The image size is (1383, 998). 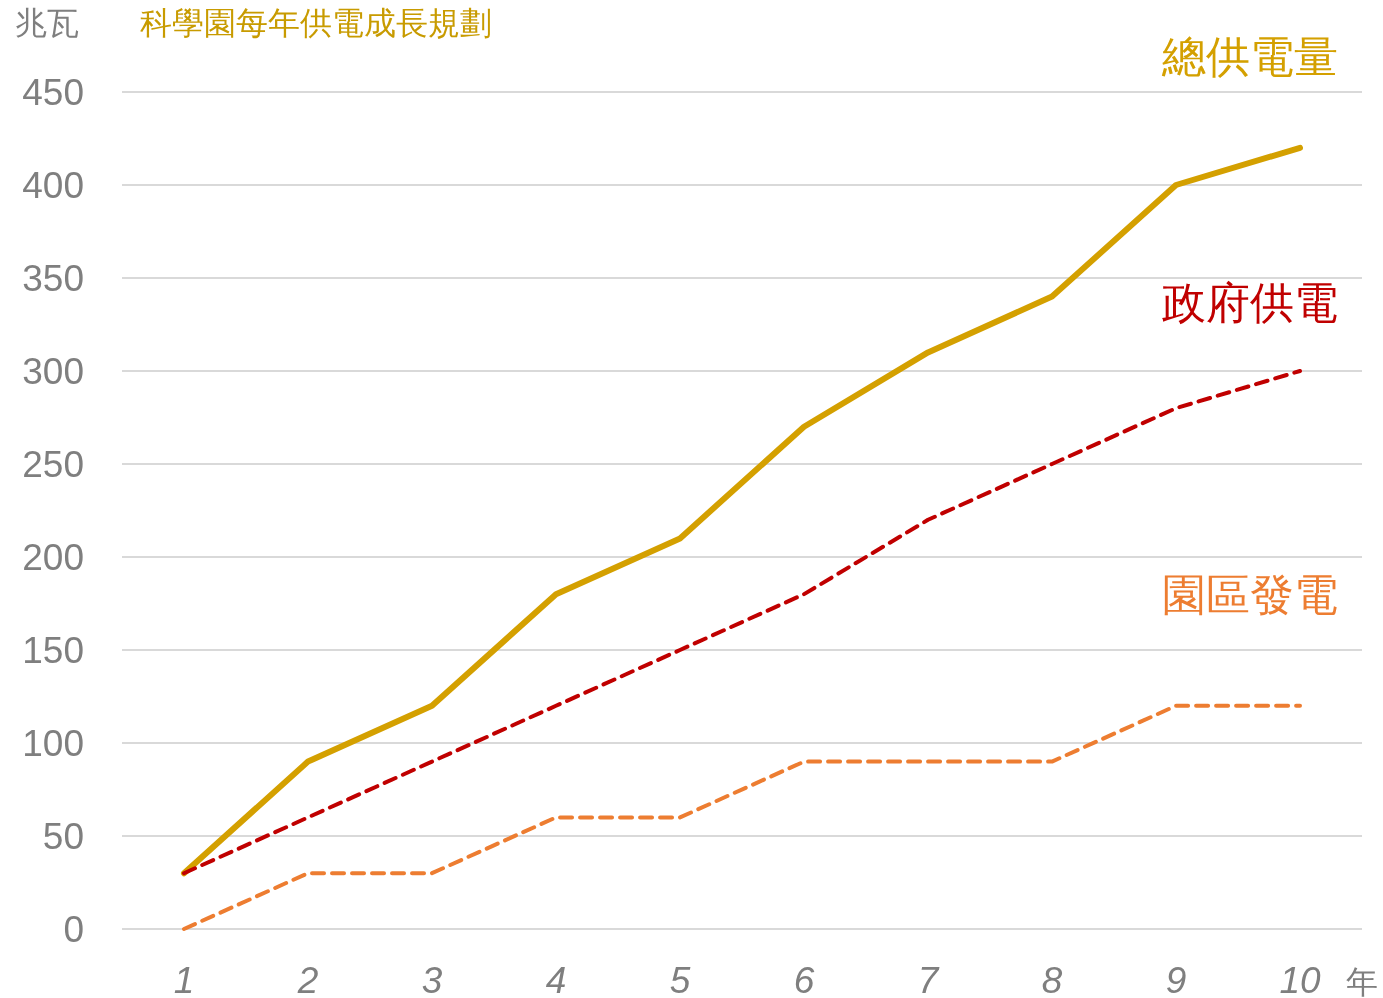 What do you see at coordinates (1362, 981) in the screenshot?
I see `xlabel: 年` at bounding box center [1362, 981].